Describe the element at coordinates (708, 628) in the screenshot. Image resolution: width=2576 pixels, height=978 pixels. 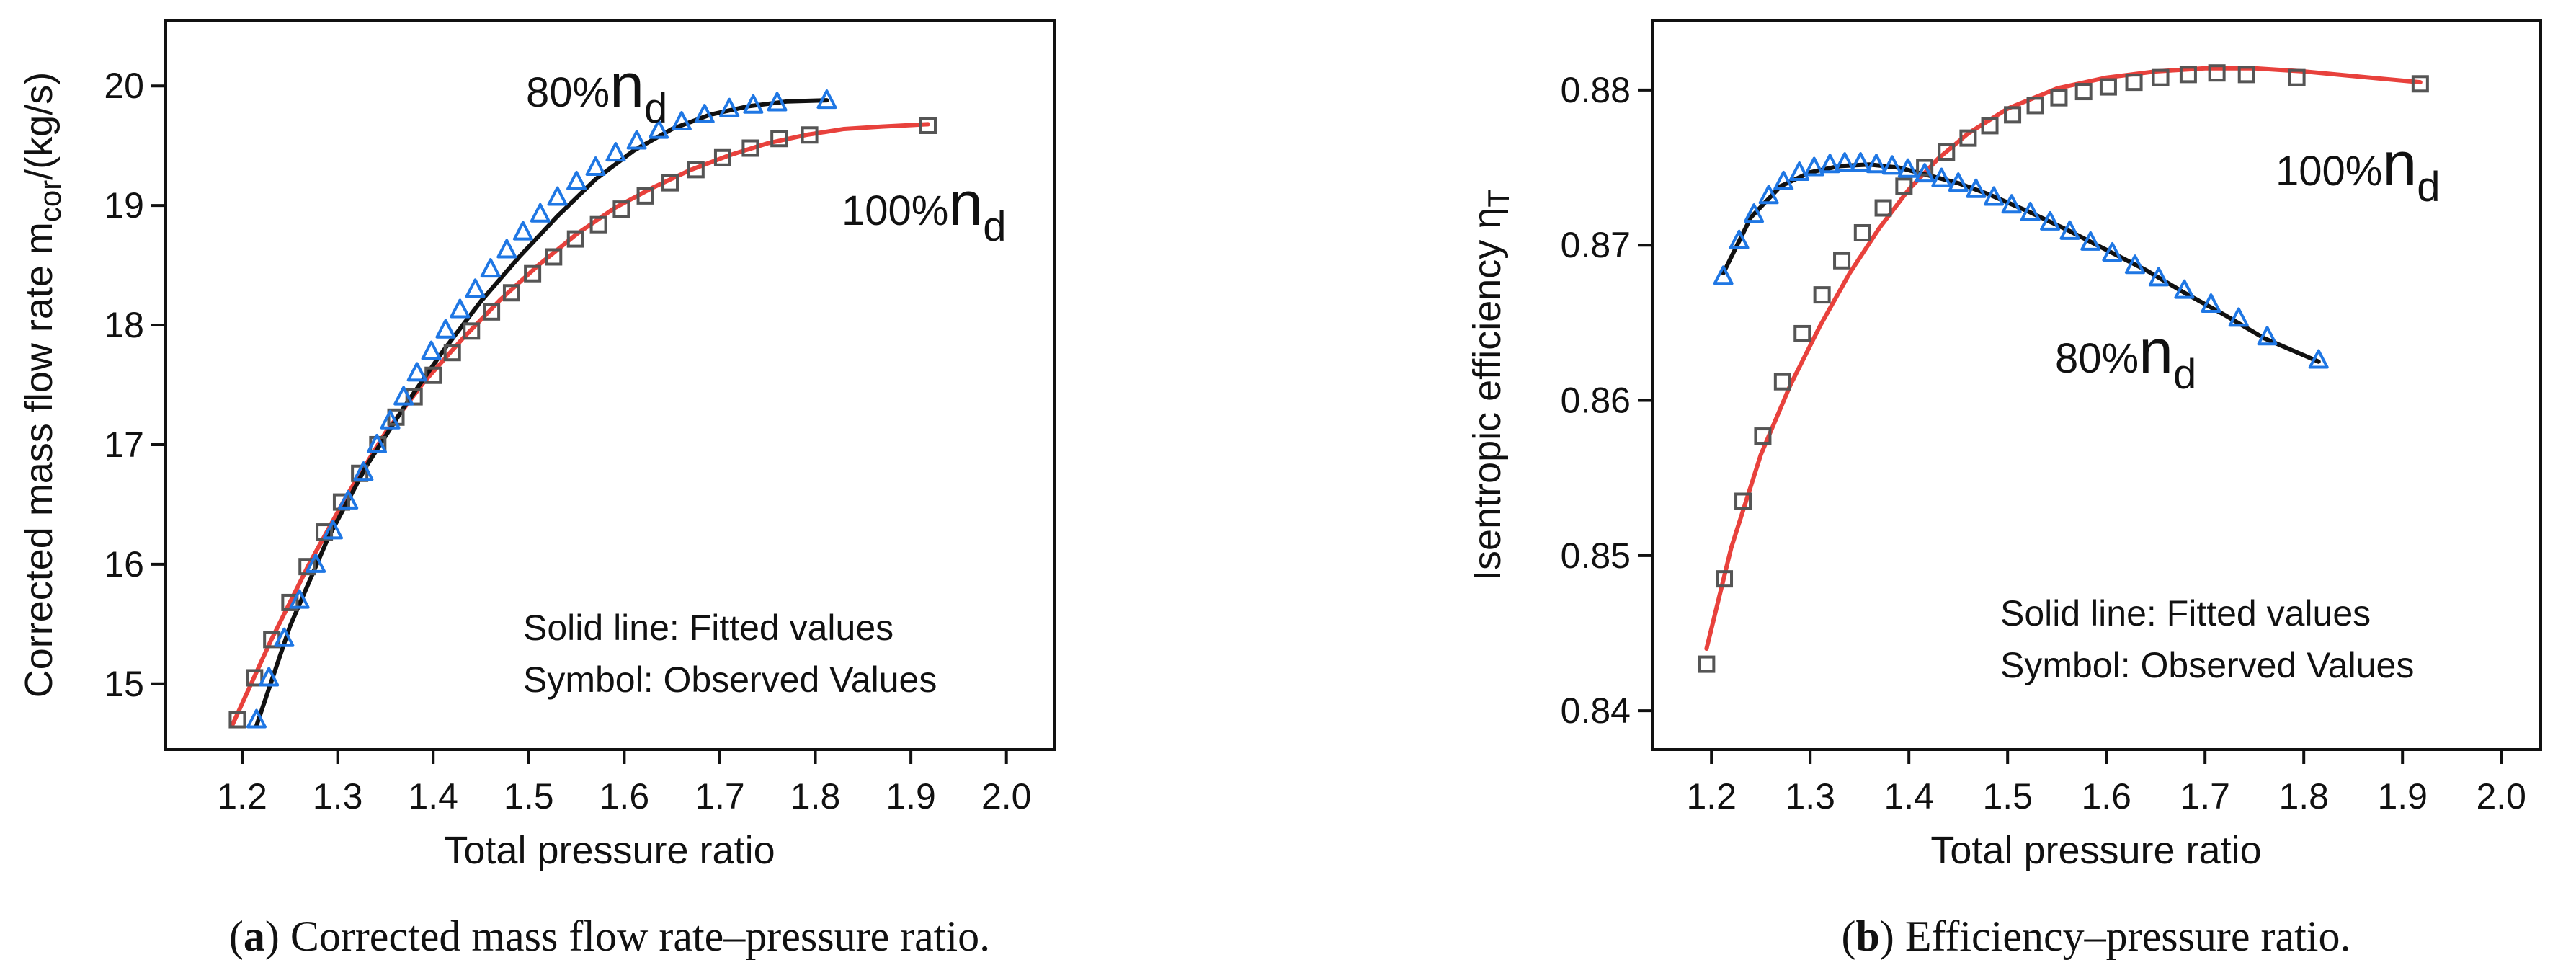
I see `panel-a-note-fitted: Solid line: Fitted values` at that location.